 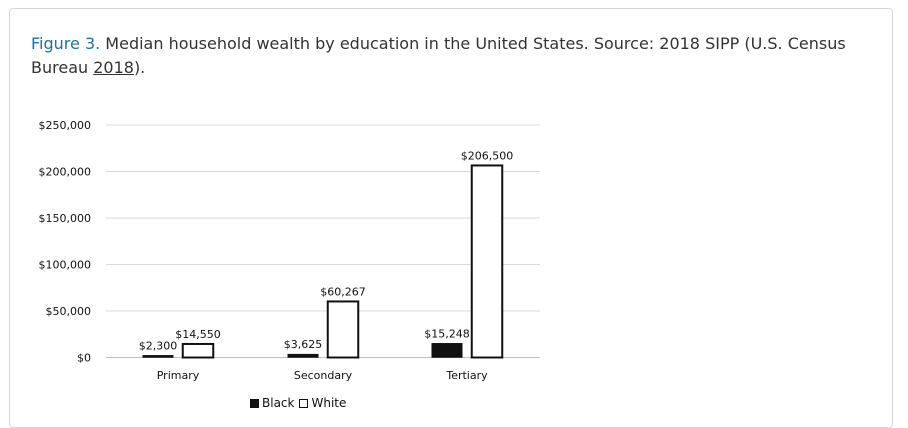 I want to click on x-tick-label: Secondary, so click(x=323, y=375).